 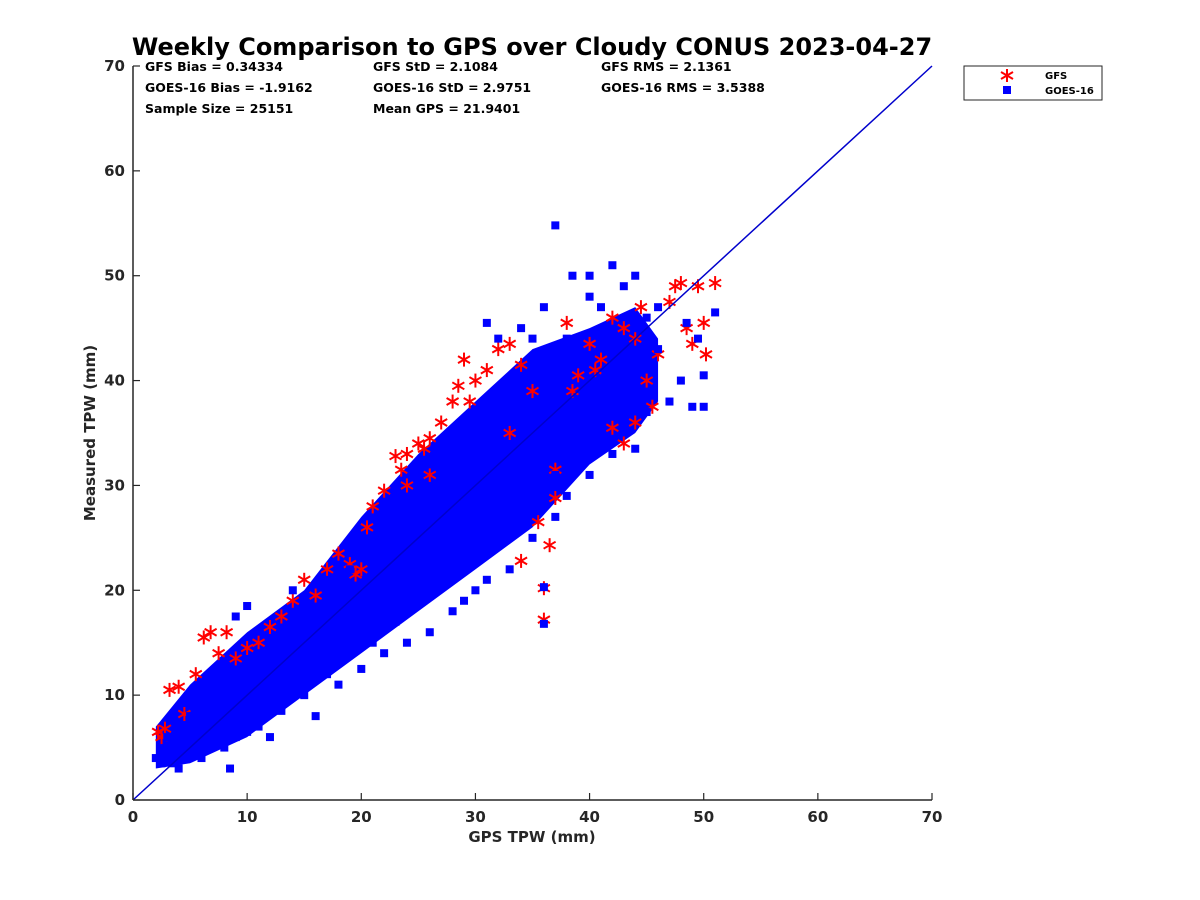 What do you see at coordinates (1007, 90) in the screenshot?
I see `legend-goes-marker-icon` at bounding box center [1007, 90].